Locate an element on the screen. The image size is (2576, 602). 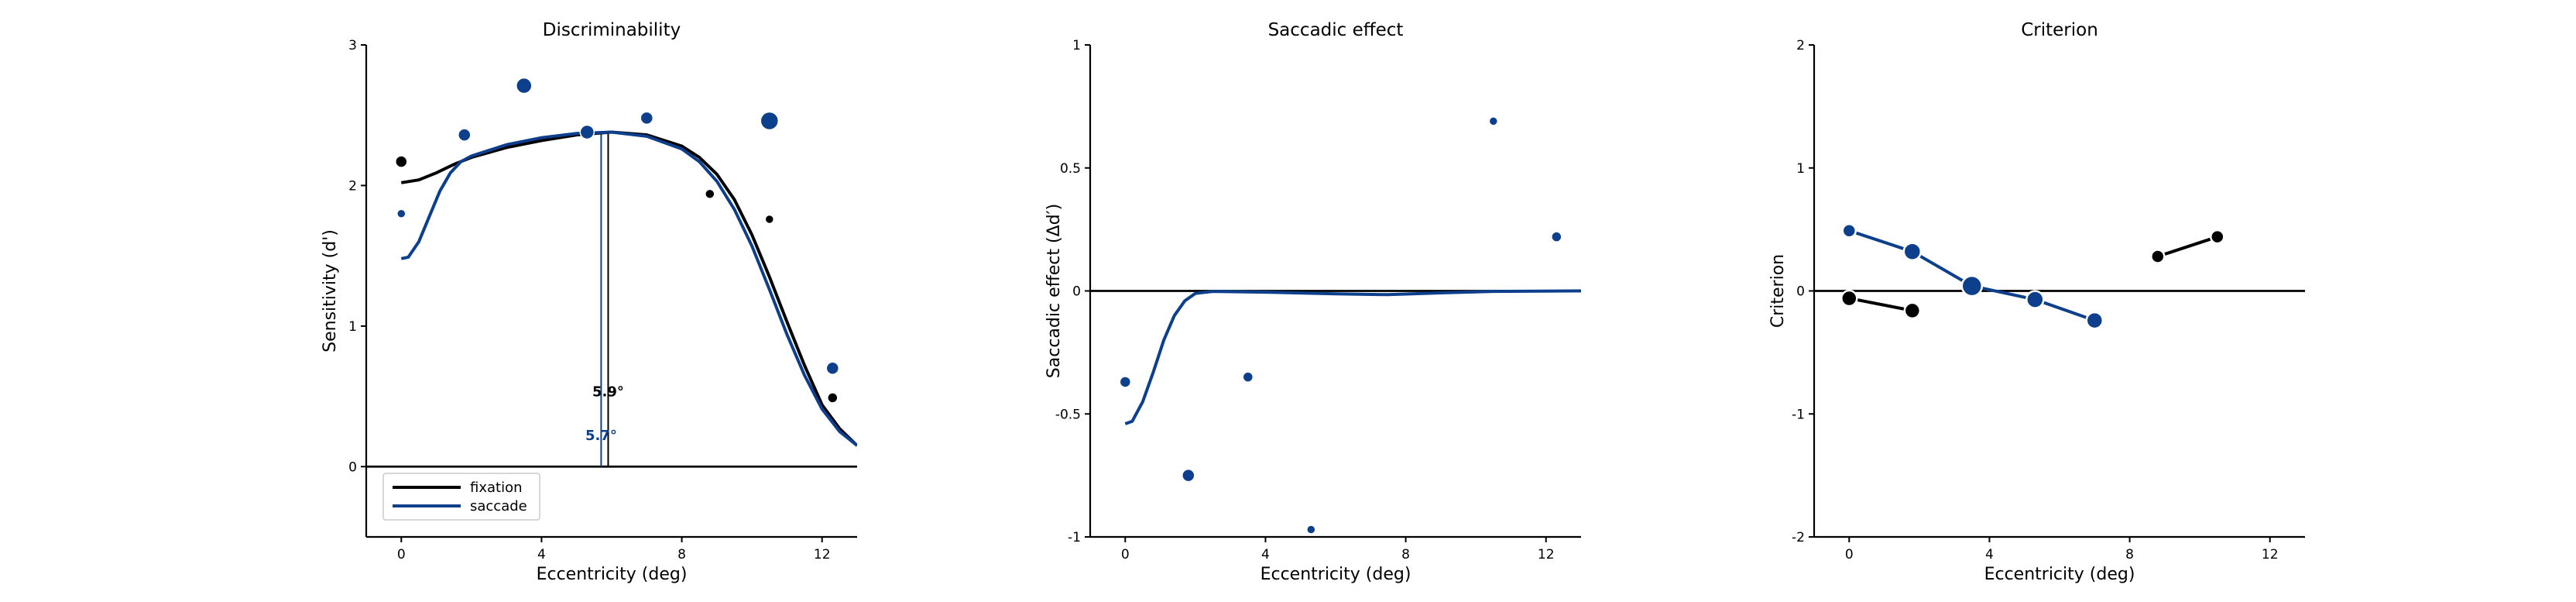
legend-label-saccade: saccade is located at coordinates (498, 506).